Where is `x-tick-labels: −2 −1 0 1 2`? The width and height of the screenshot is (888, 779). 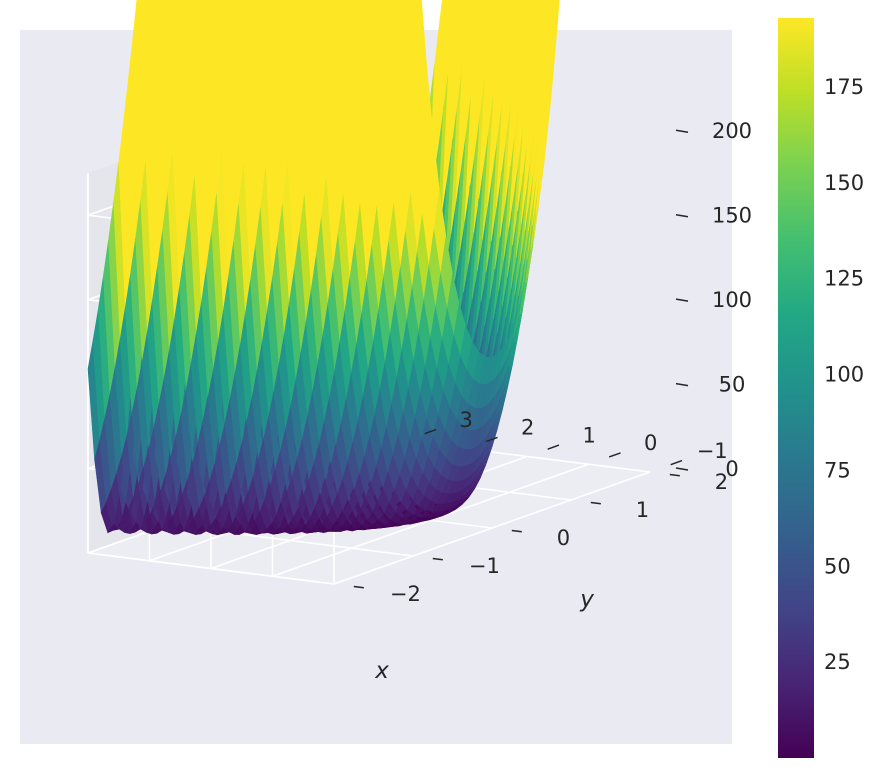
x-tick-labels: −2 −1 0 1 2 is located at coordinates (559, 538).